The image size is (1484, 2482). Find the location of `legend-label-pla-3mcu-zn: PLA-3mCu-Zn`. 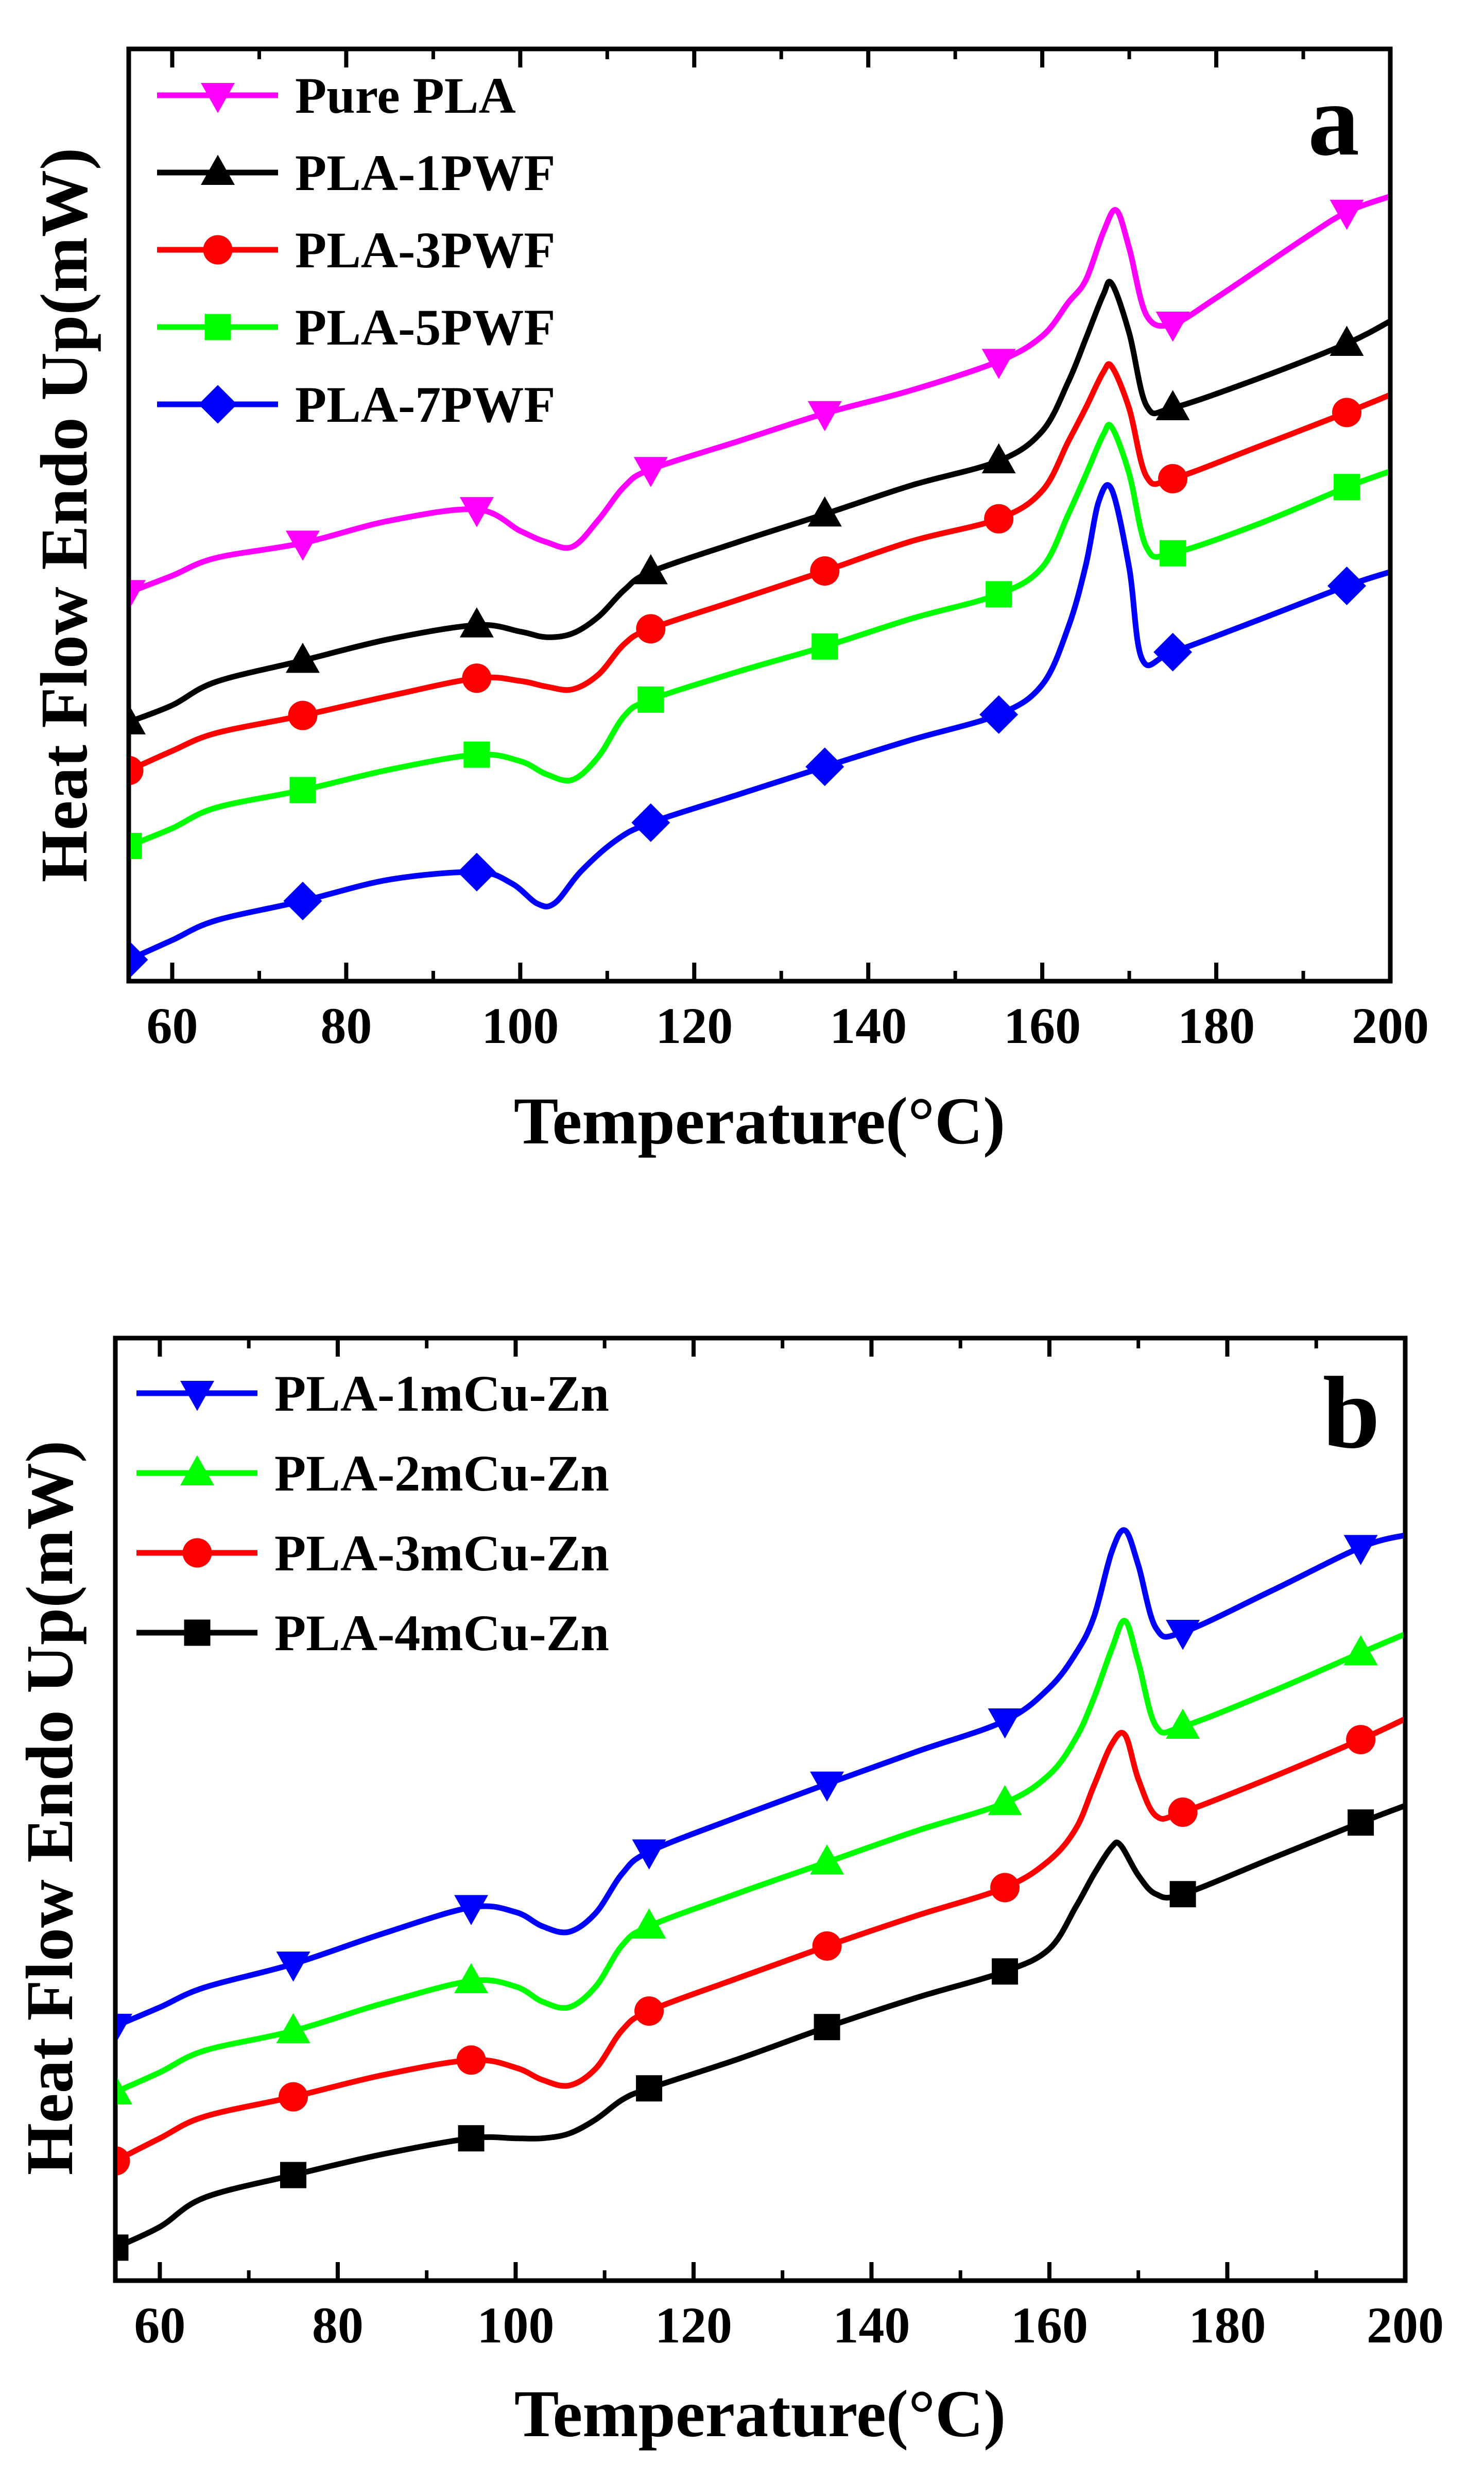

legend-label-pla-3mcu-zn: PLA-3mCu-Zn is located at coordinates (441, 1553).